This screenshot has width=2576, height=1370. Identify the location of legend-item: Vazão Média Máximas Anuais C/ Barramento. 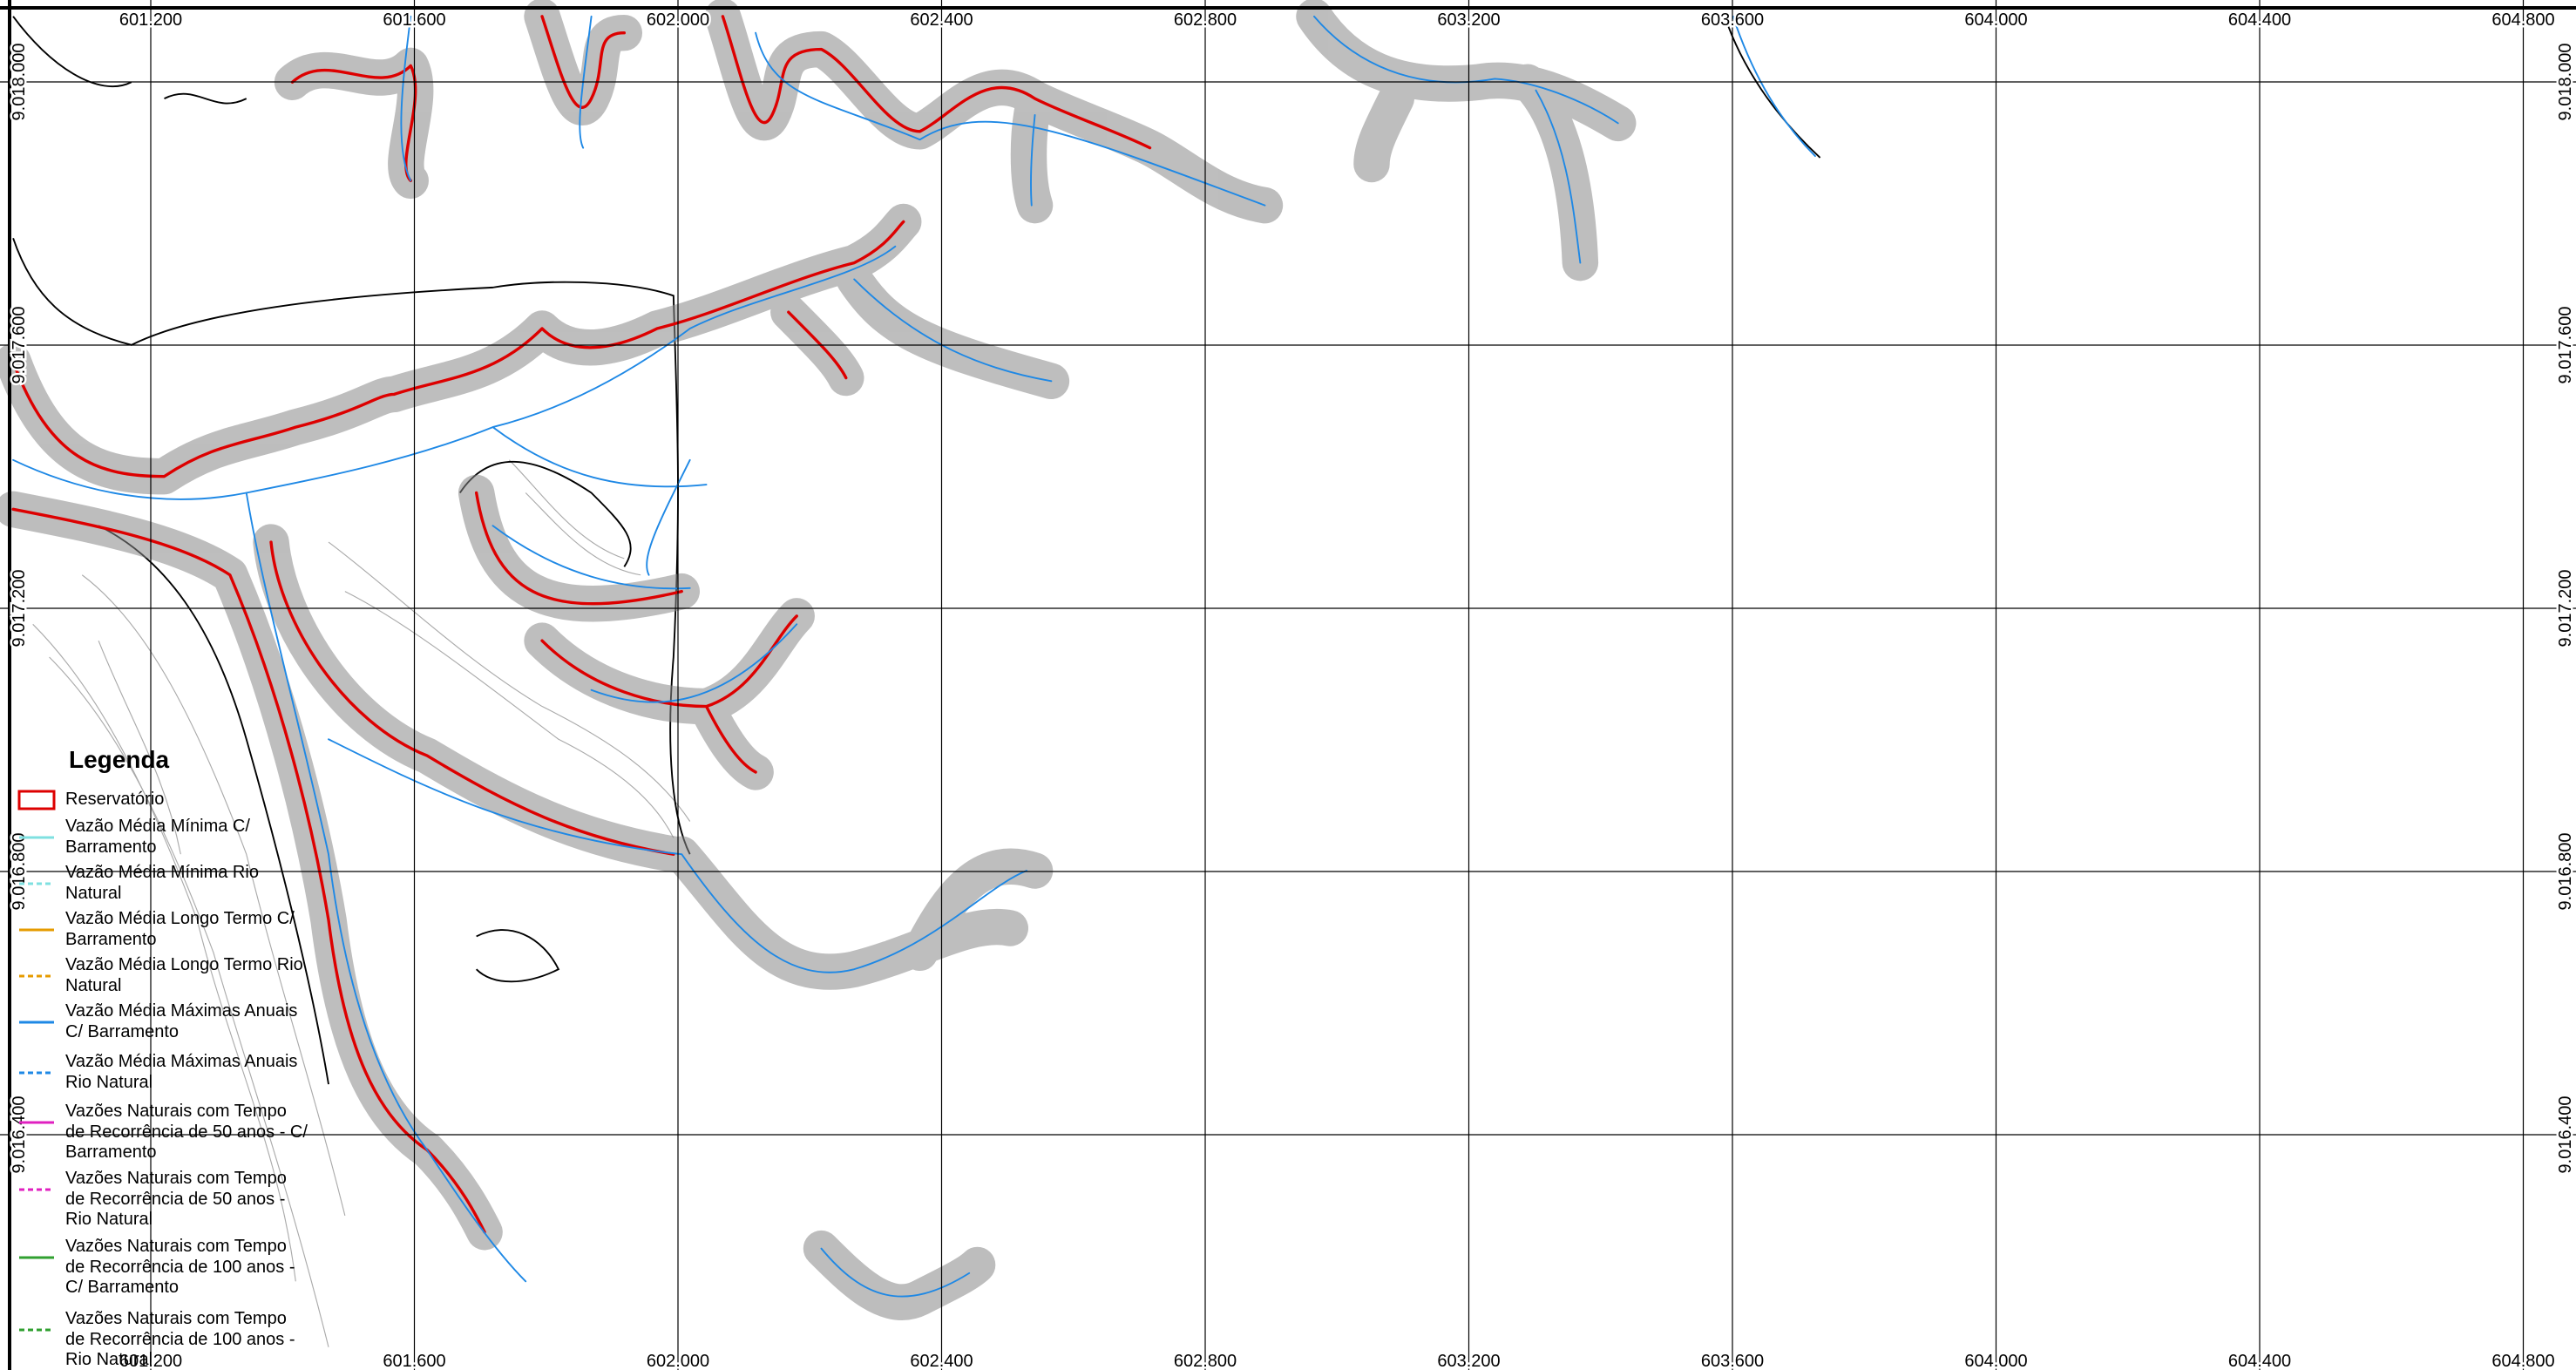
(182, 1021).